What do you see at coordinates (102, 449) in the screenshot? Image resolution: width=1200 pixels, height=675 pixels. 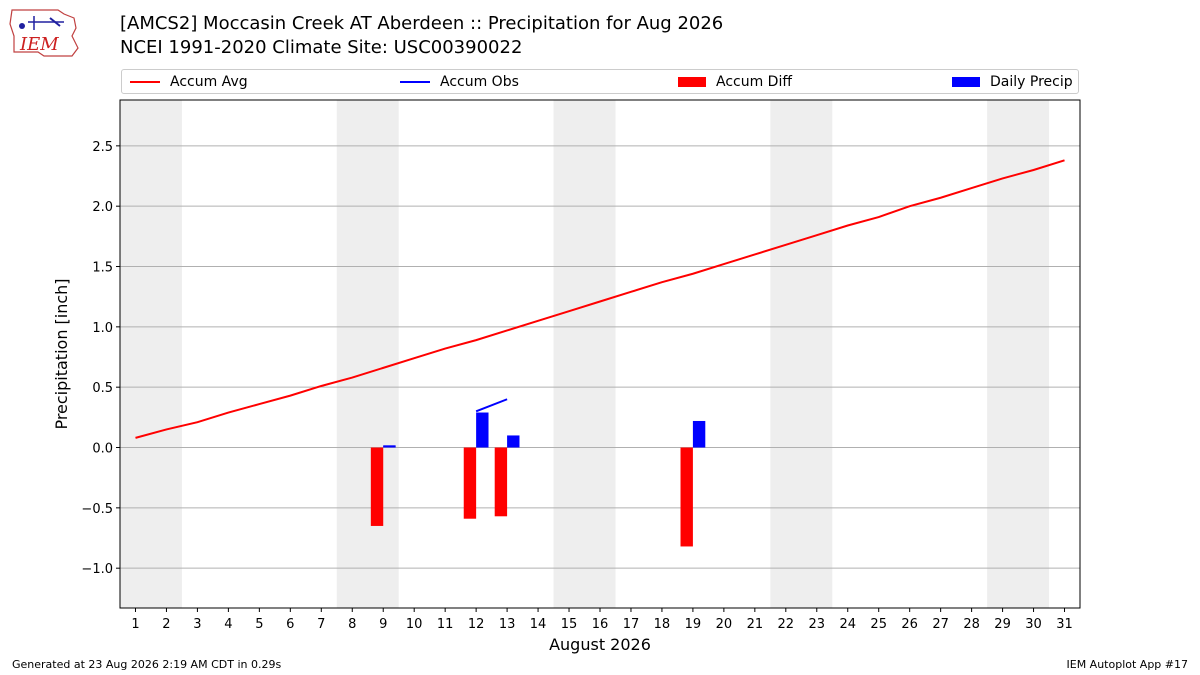 I see `y-tick-label: 0.0` at bounding box center [102, 449].